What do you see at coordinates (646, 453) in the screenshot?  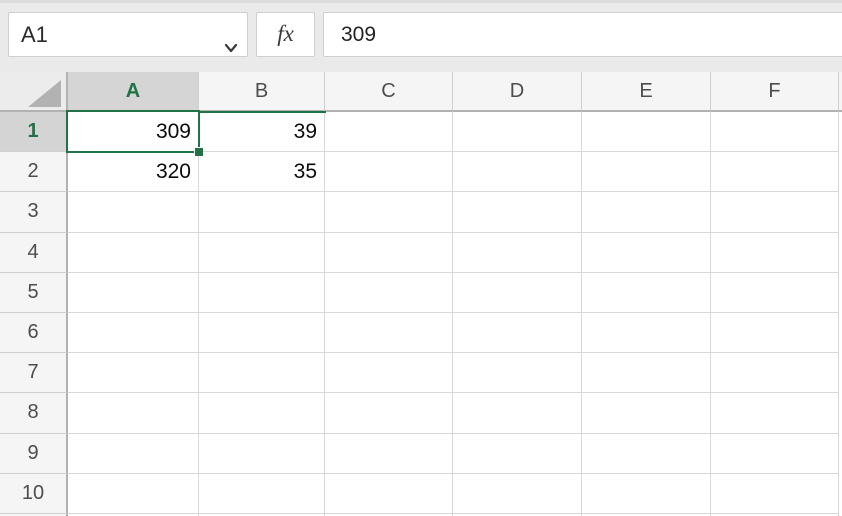 I see `cell-E9` at bounding box center [646, 453].